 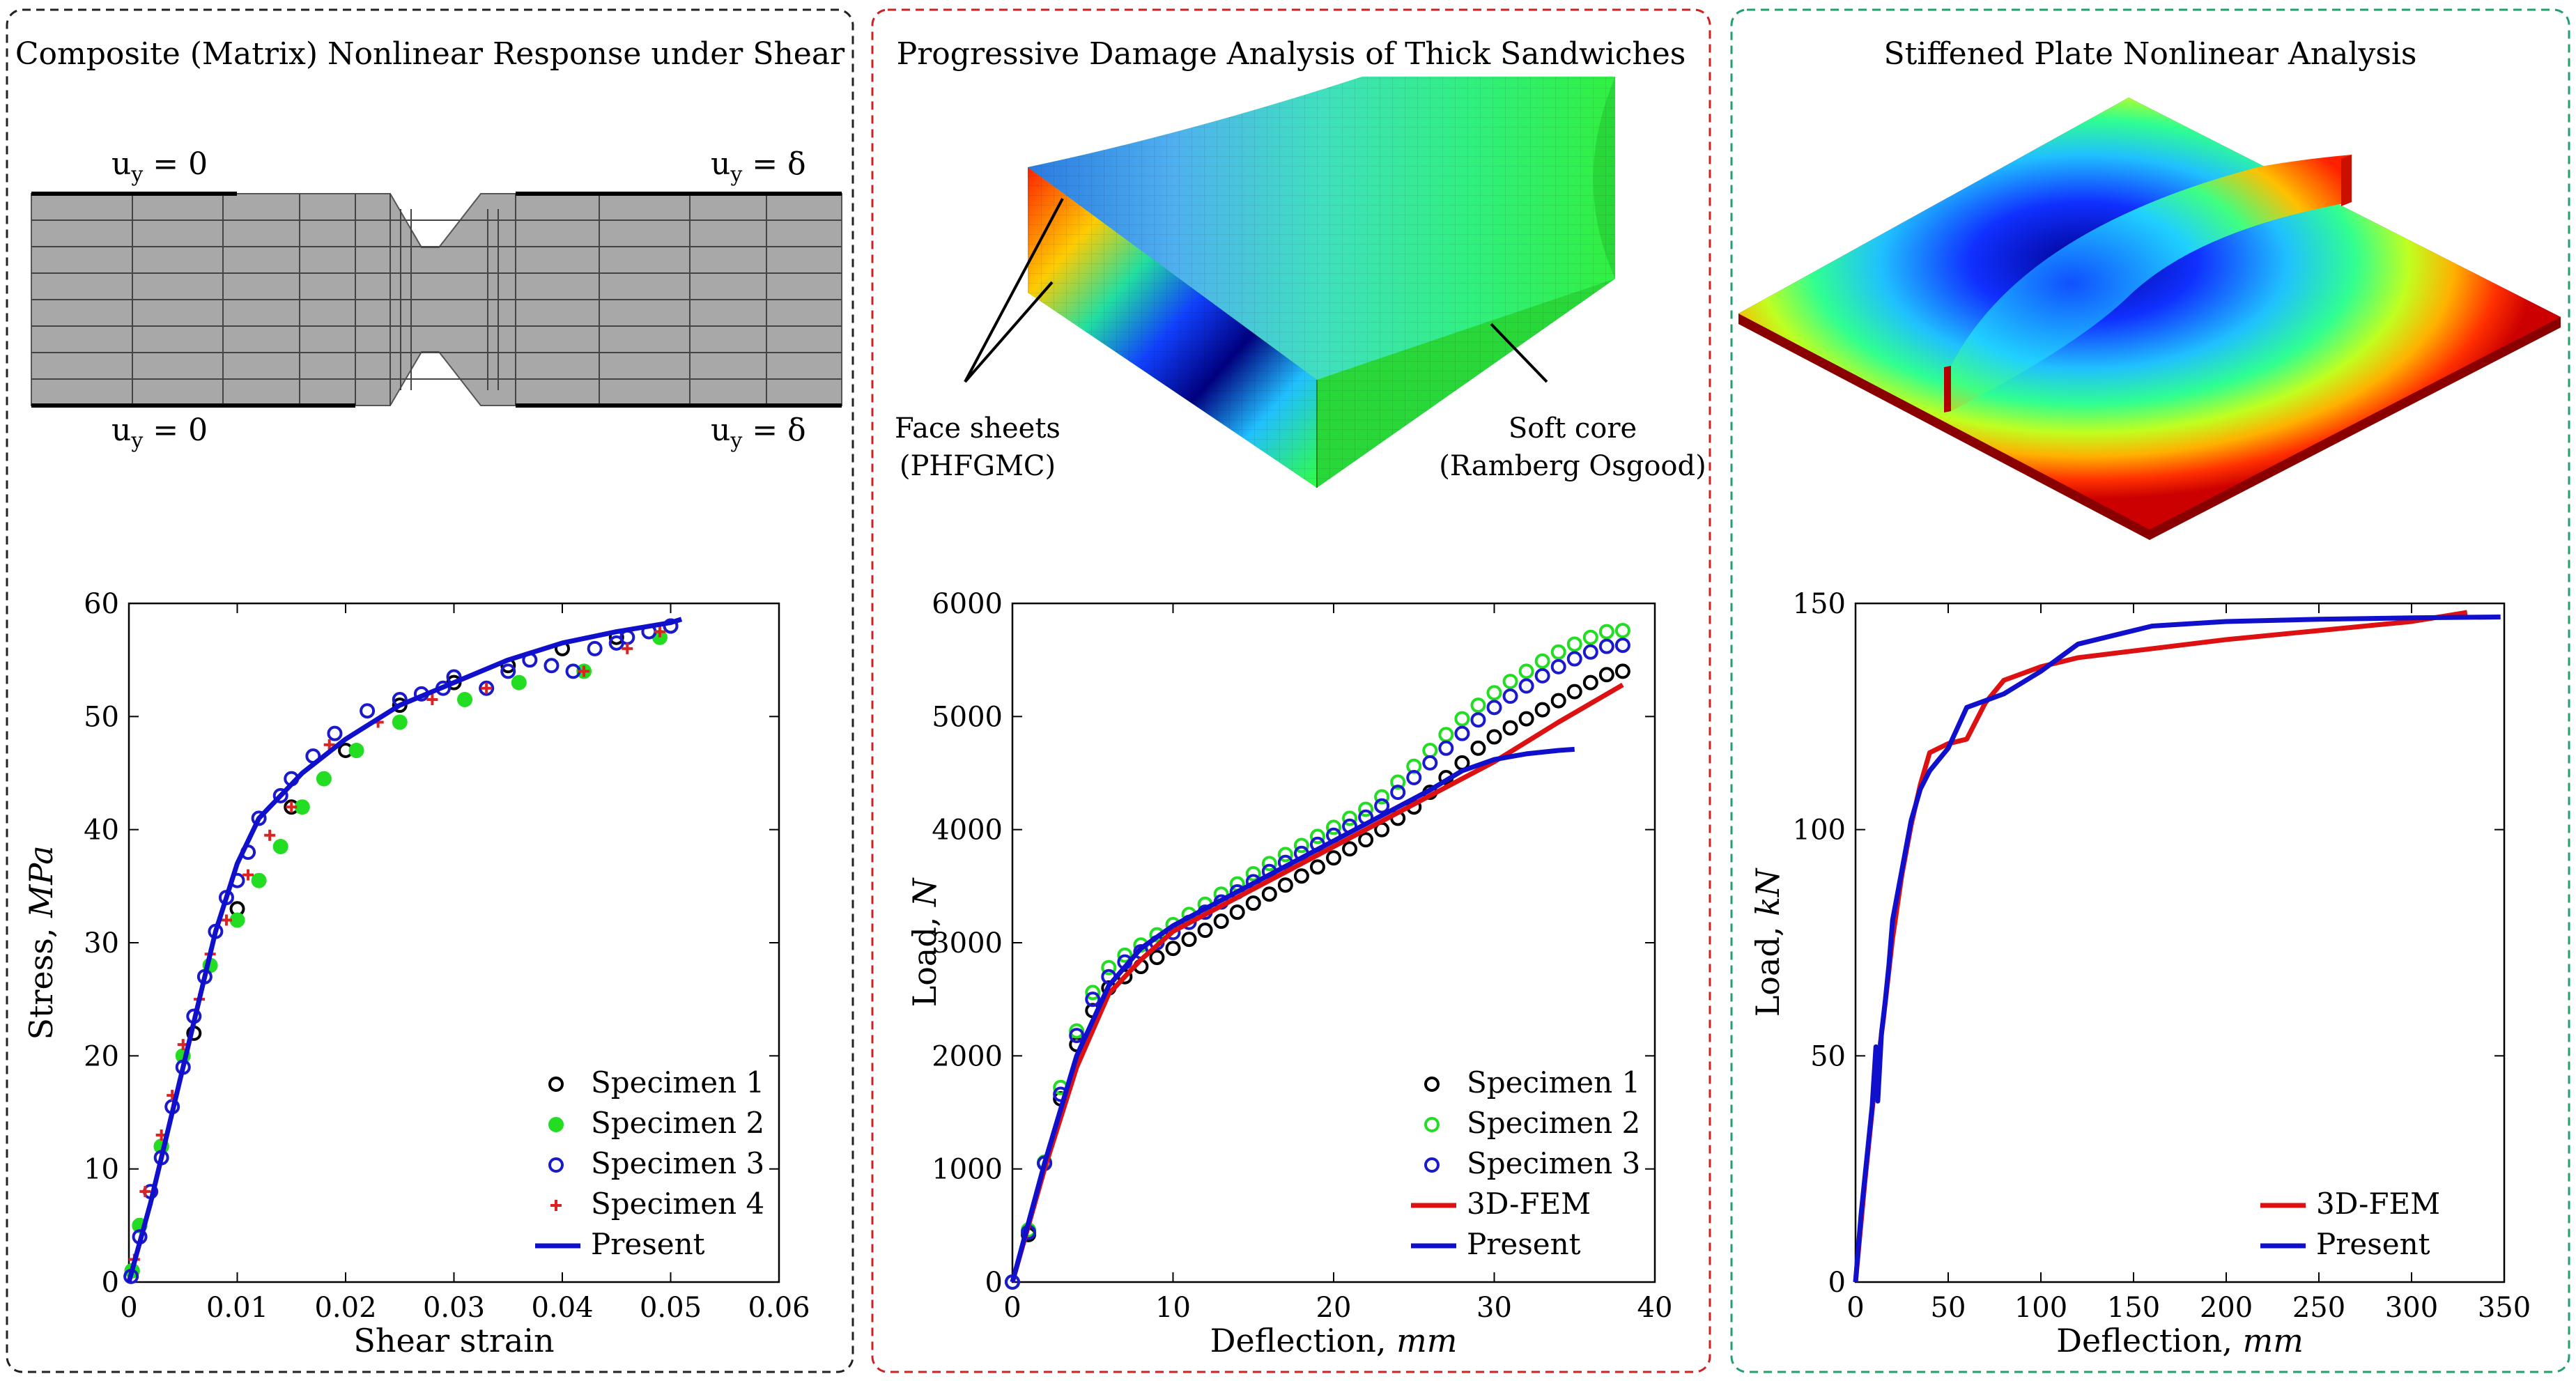 I want to click on sandwich-callout-lines, so click(x=1256, y=291).